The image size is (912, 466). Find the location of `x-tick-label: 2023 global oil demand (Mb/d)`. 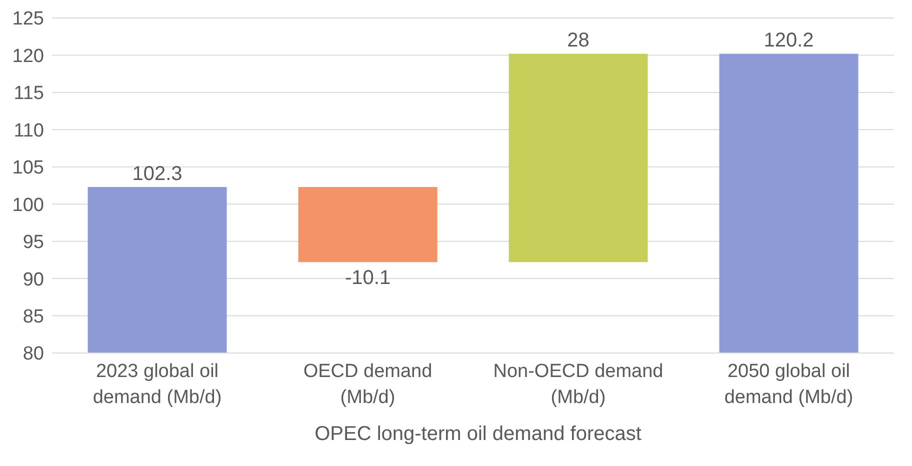

x-tick-label: 2023 global oil demand (Mb/d) is located at coordinates (157, 384).